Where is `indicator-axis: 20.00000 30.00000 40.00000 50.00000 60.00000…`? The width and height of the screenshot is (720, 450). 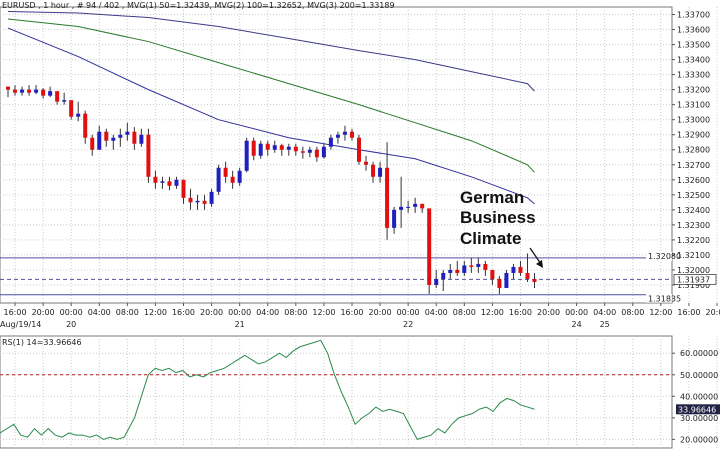 indicator-axis: 20.00000 30.00000 40.00000 50.00000 60.00000… is located at coordinates (696, 396).